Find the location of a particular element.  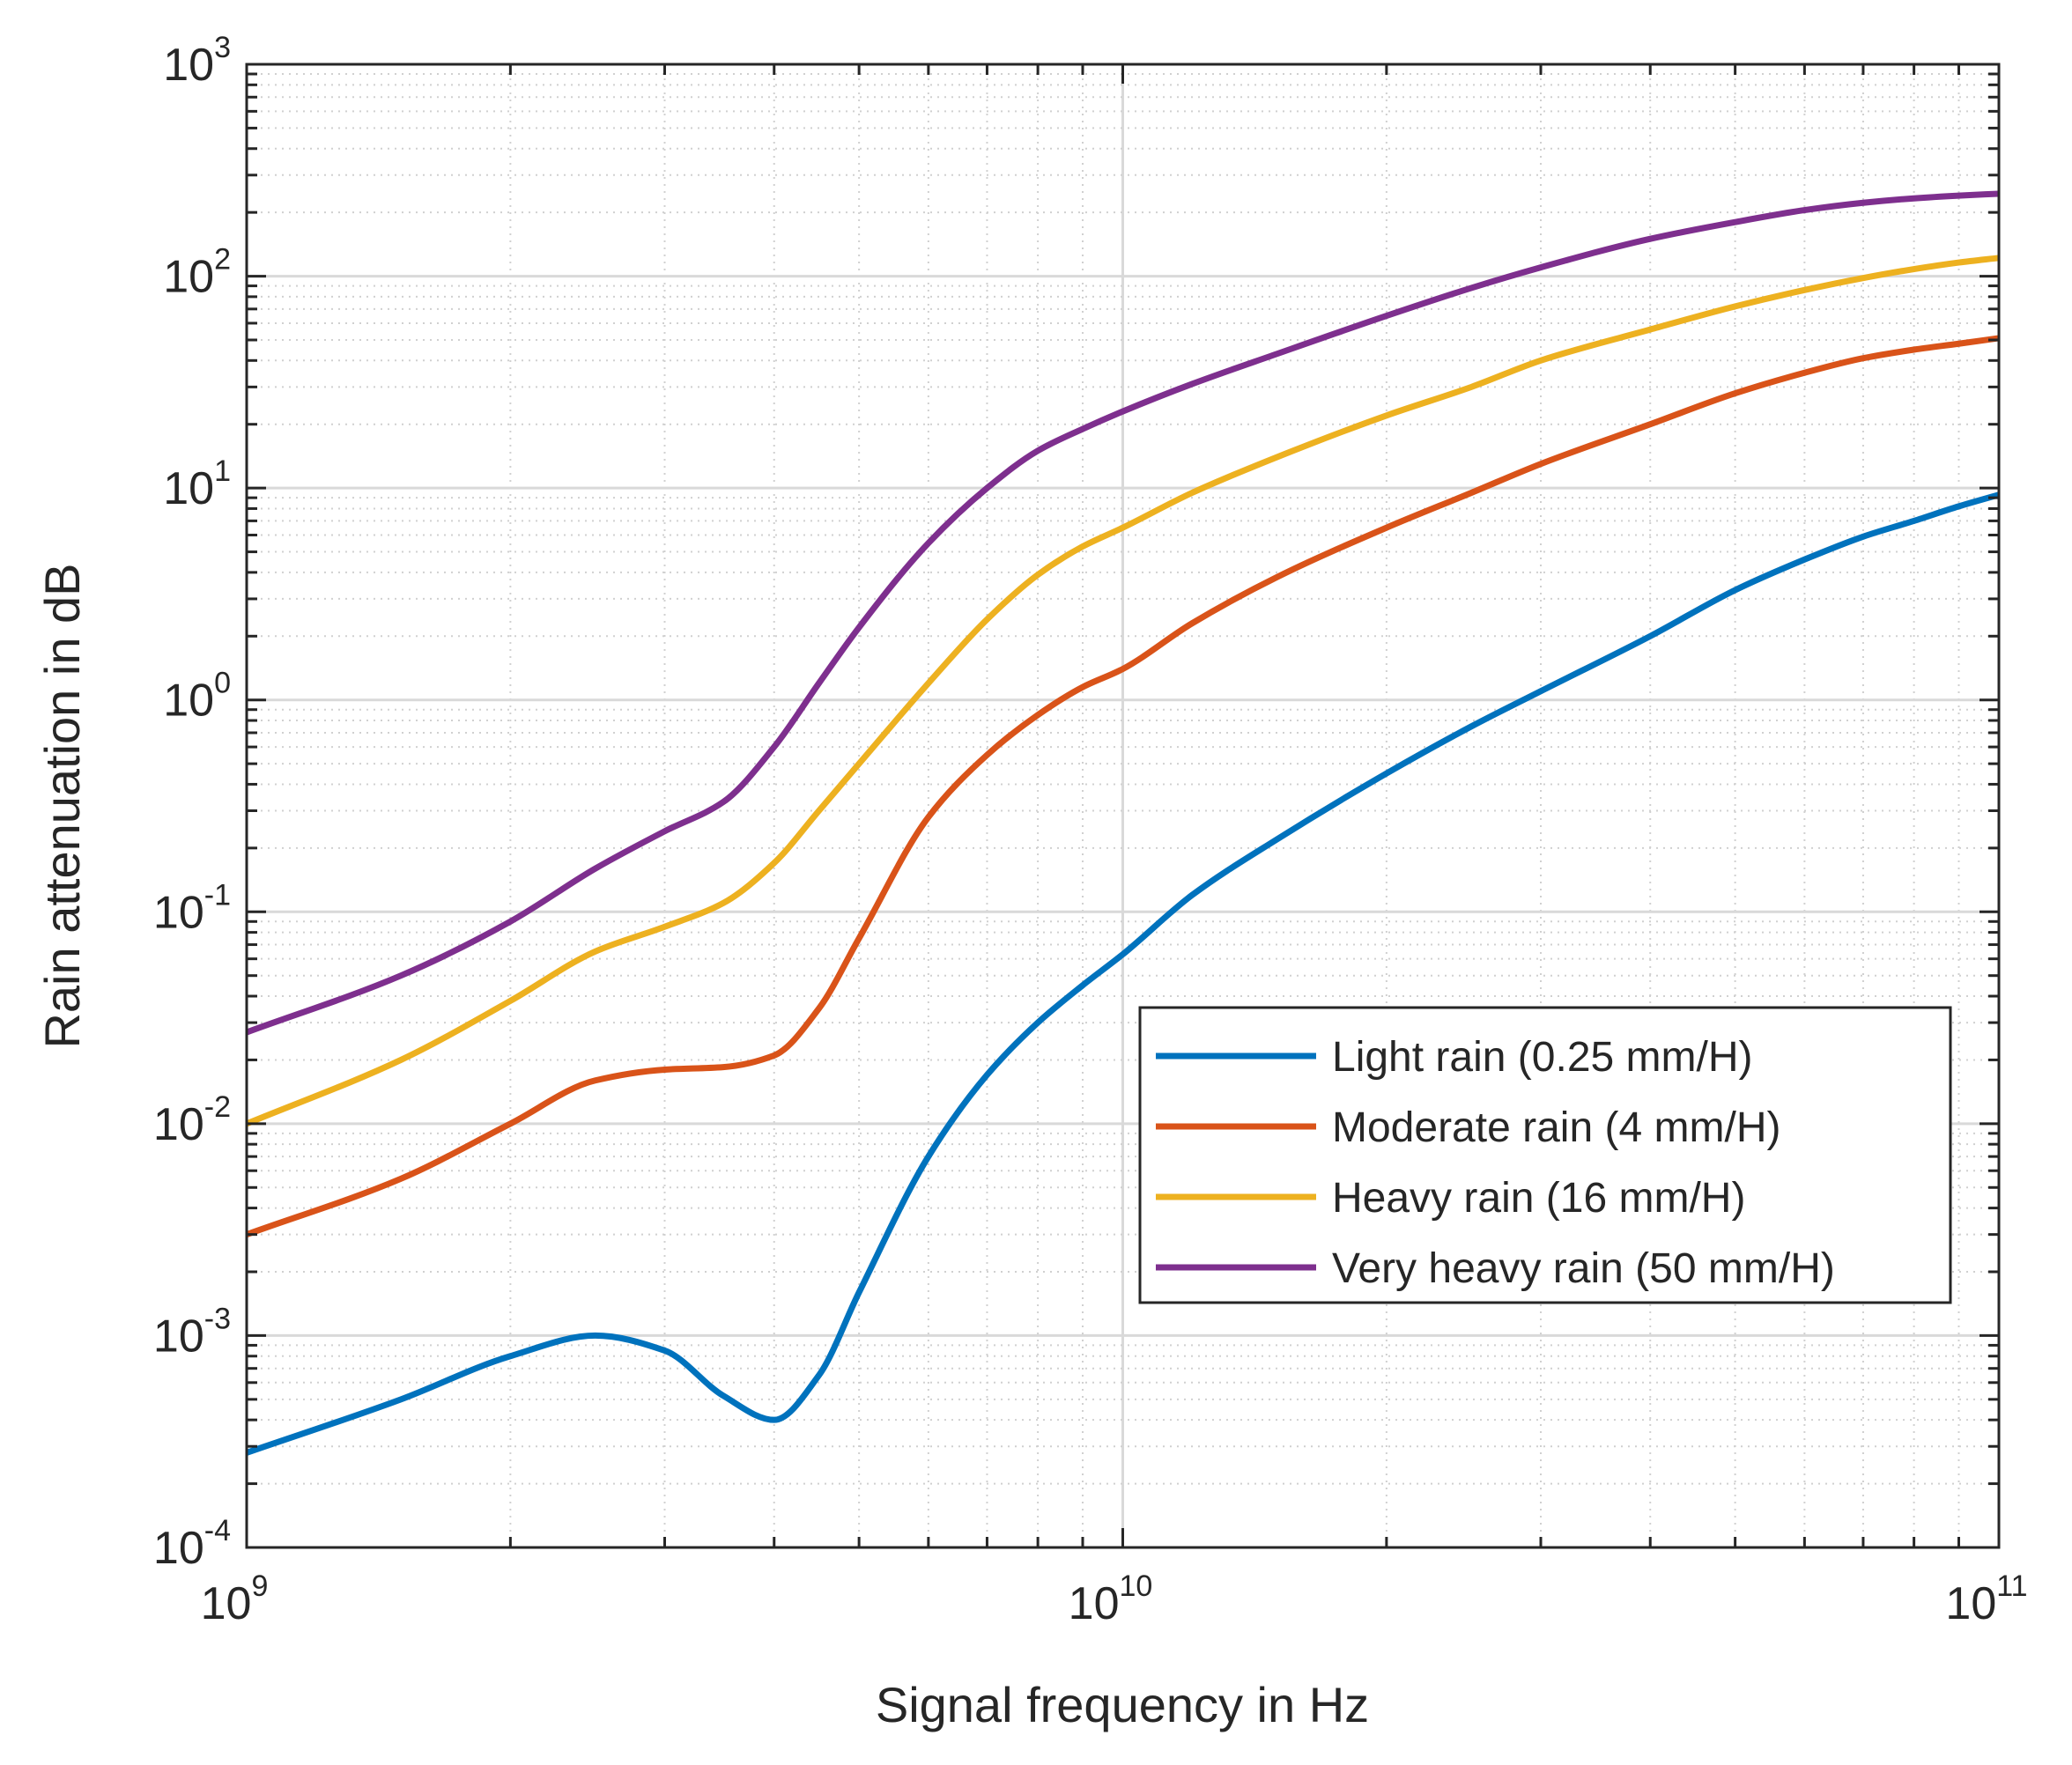

x-tick-label: 1011 is located at coordinates (1986, 1599).